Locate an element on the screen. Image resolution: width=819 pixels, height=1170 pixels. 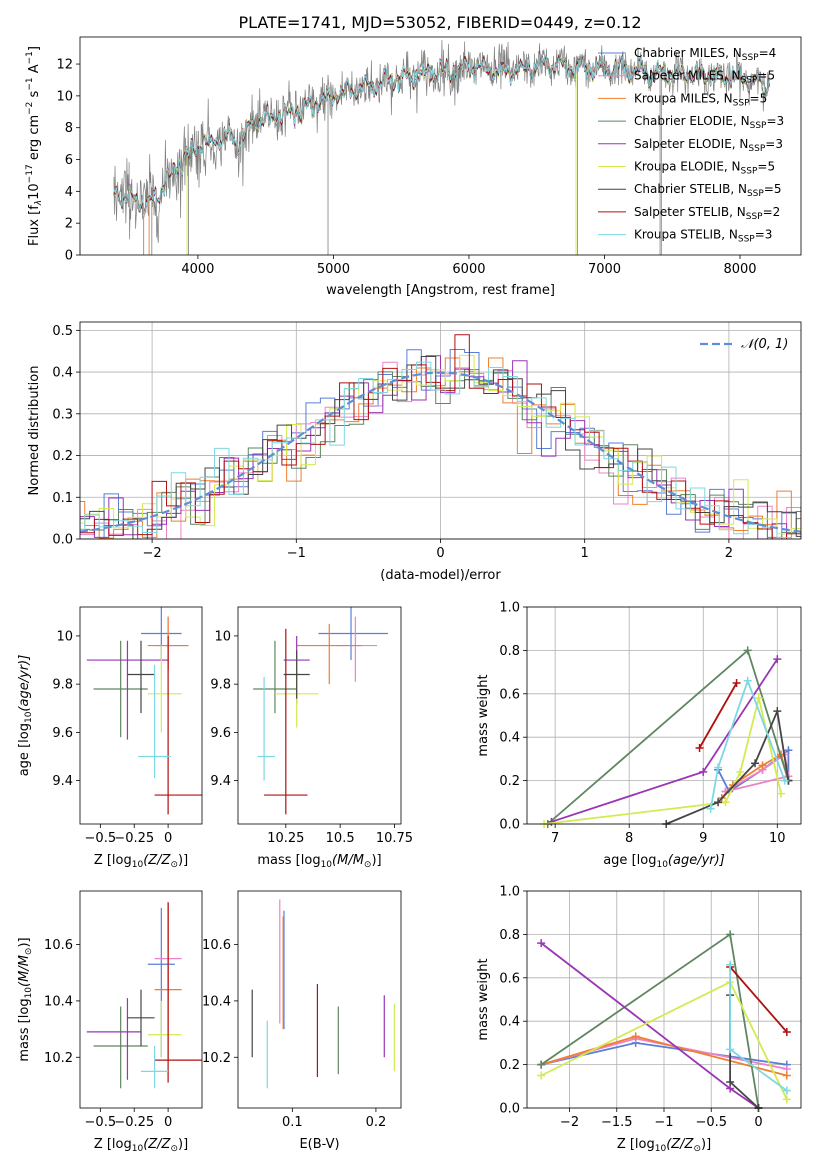
label-part: −17 is located at coordinates (30, 173).